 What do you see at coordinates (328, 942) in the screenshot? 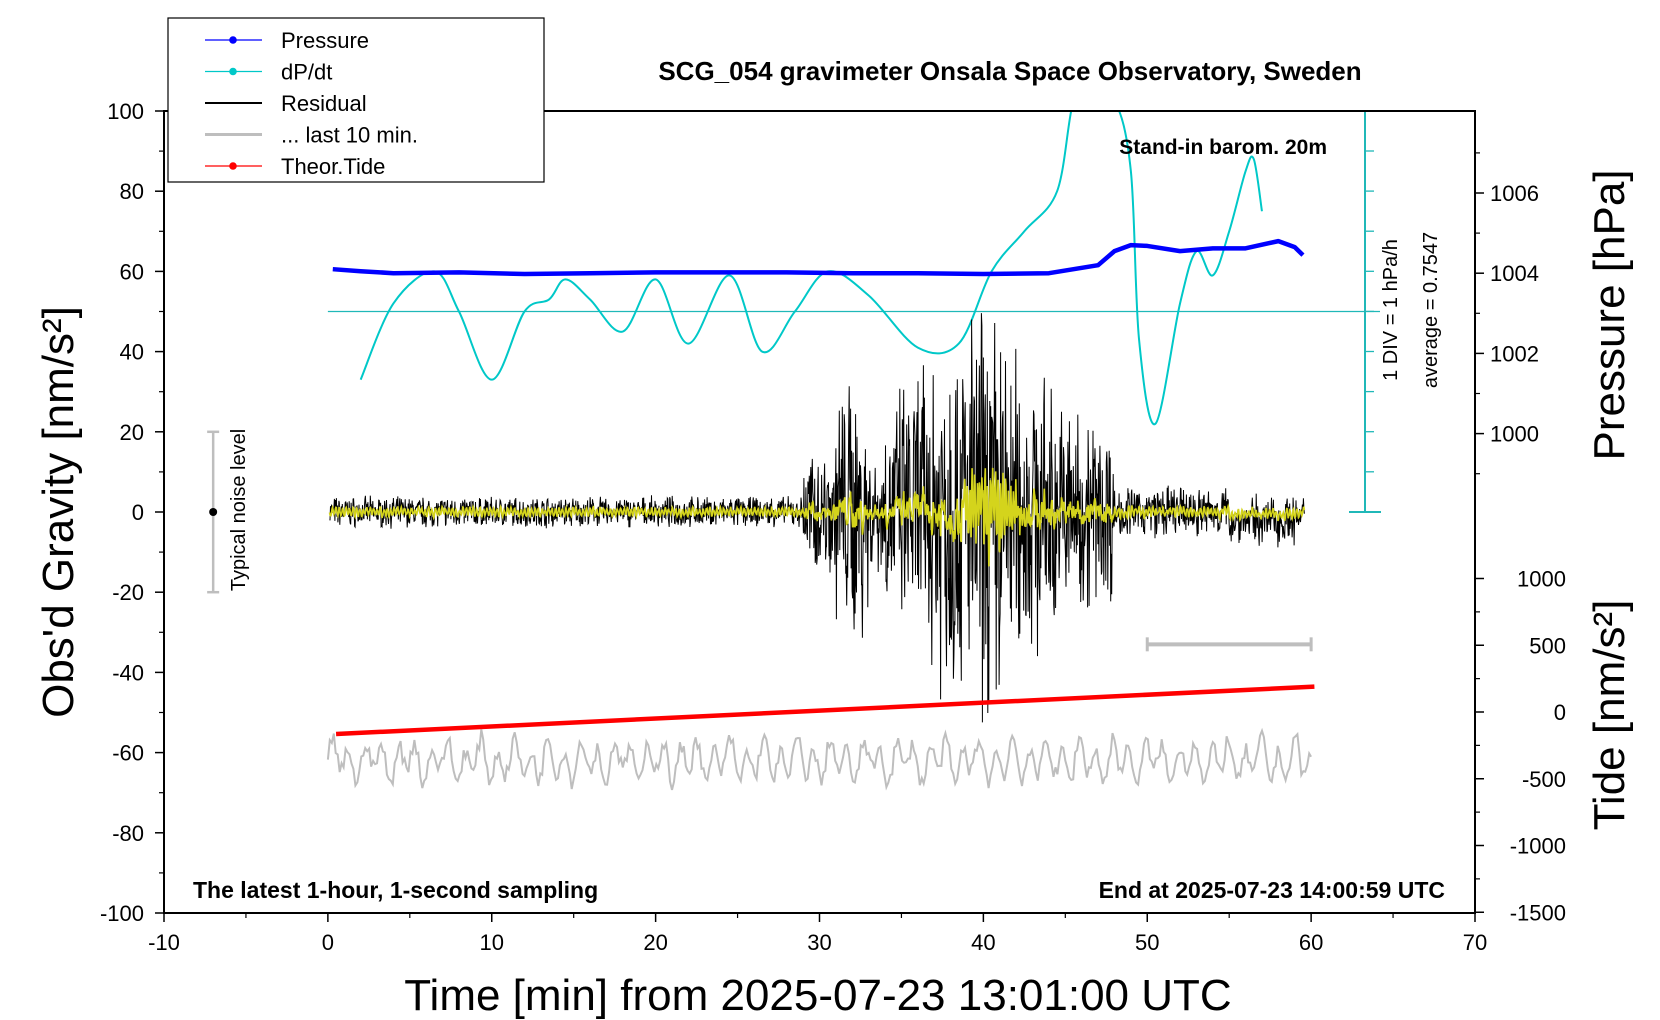
I see `x-tick-label: 0` at bounding box center [328, 942].